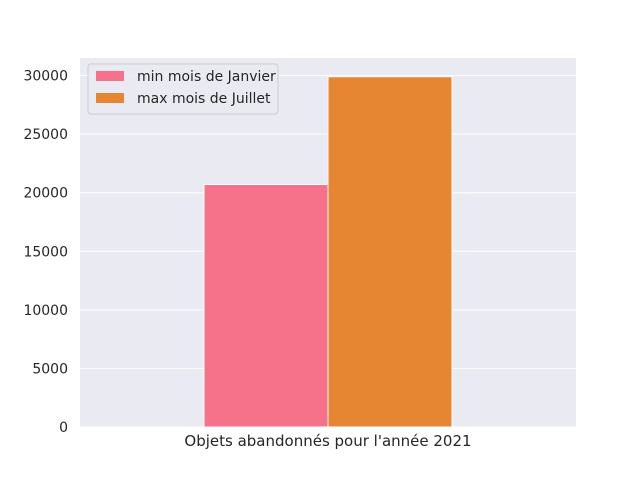 This screenshot has width=640, height=480. What do you see at coordinates (45, 135) in the screenshot?
I see `y-tick-label-25000: 25000` at bounding box center [45, 135].